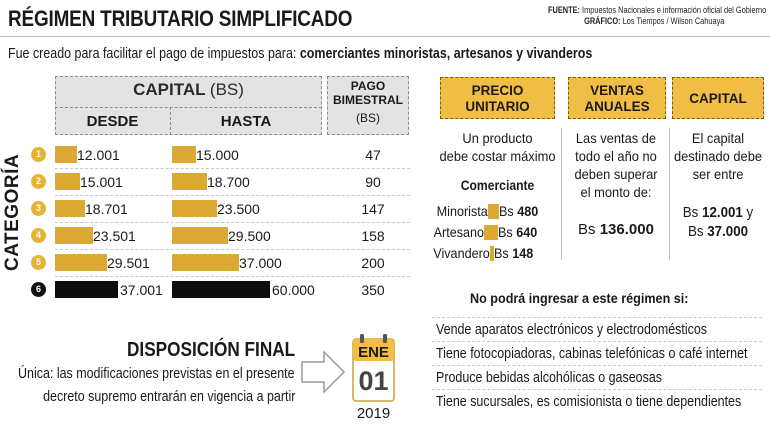  Describe the element at coordinates (373, 155) in the screenshot. I see `pago-value: 47` at that location.